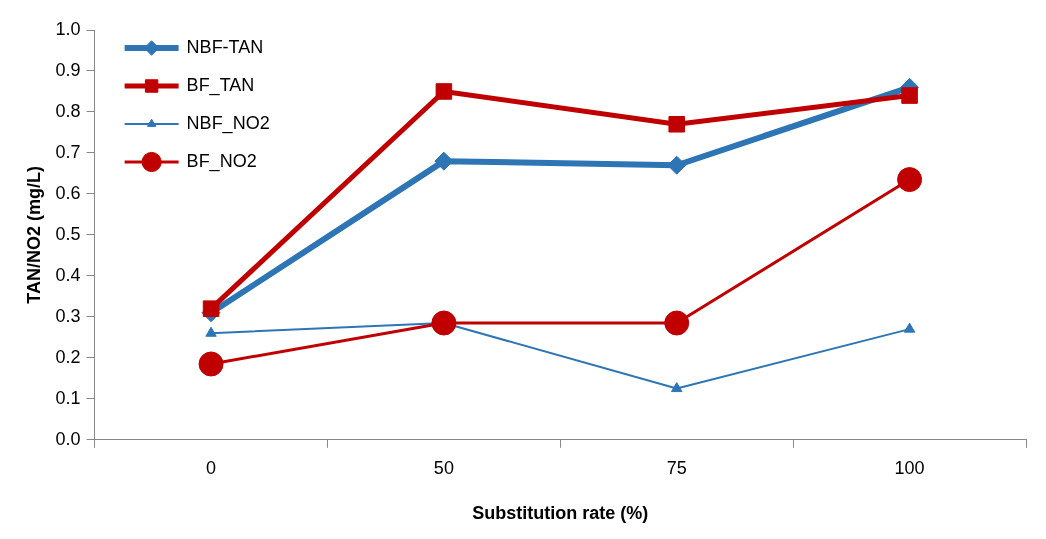  What do you see at coordinates (221, 161) in the screenshot?
I see `legend-label: BF_NO2` at bounding box center [221, 161].